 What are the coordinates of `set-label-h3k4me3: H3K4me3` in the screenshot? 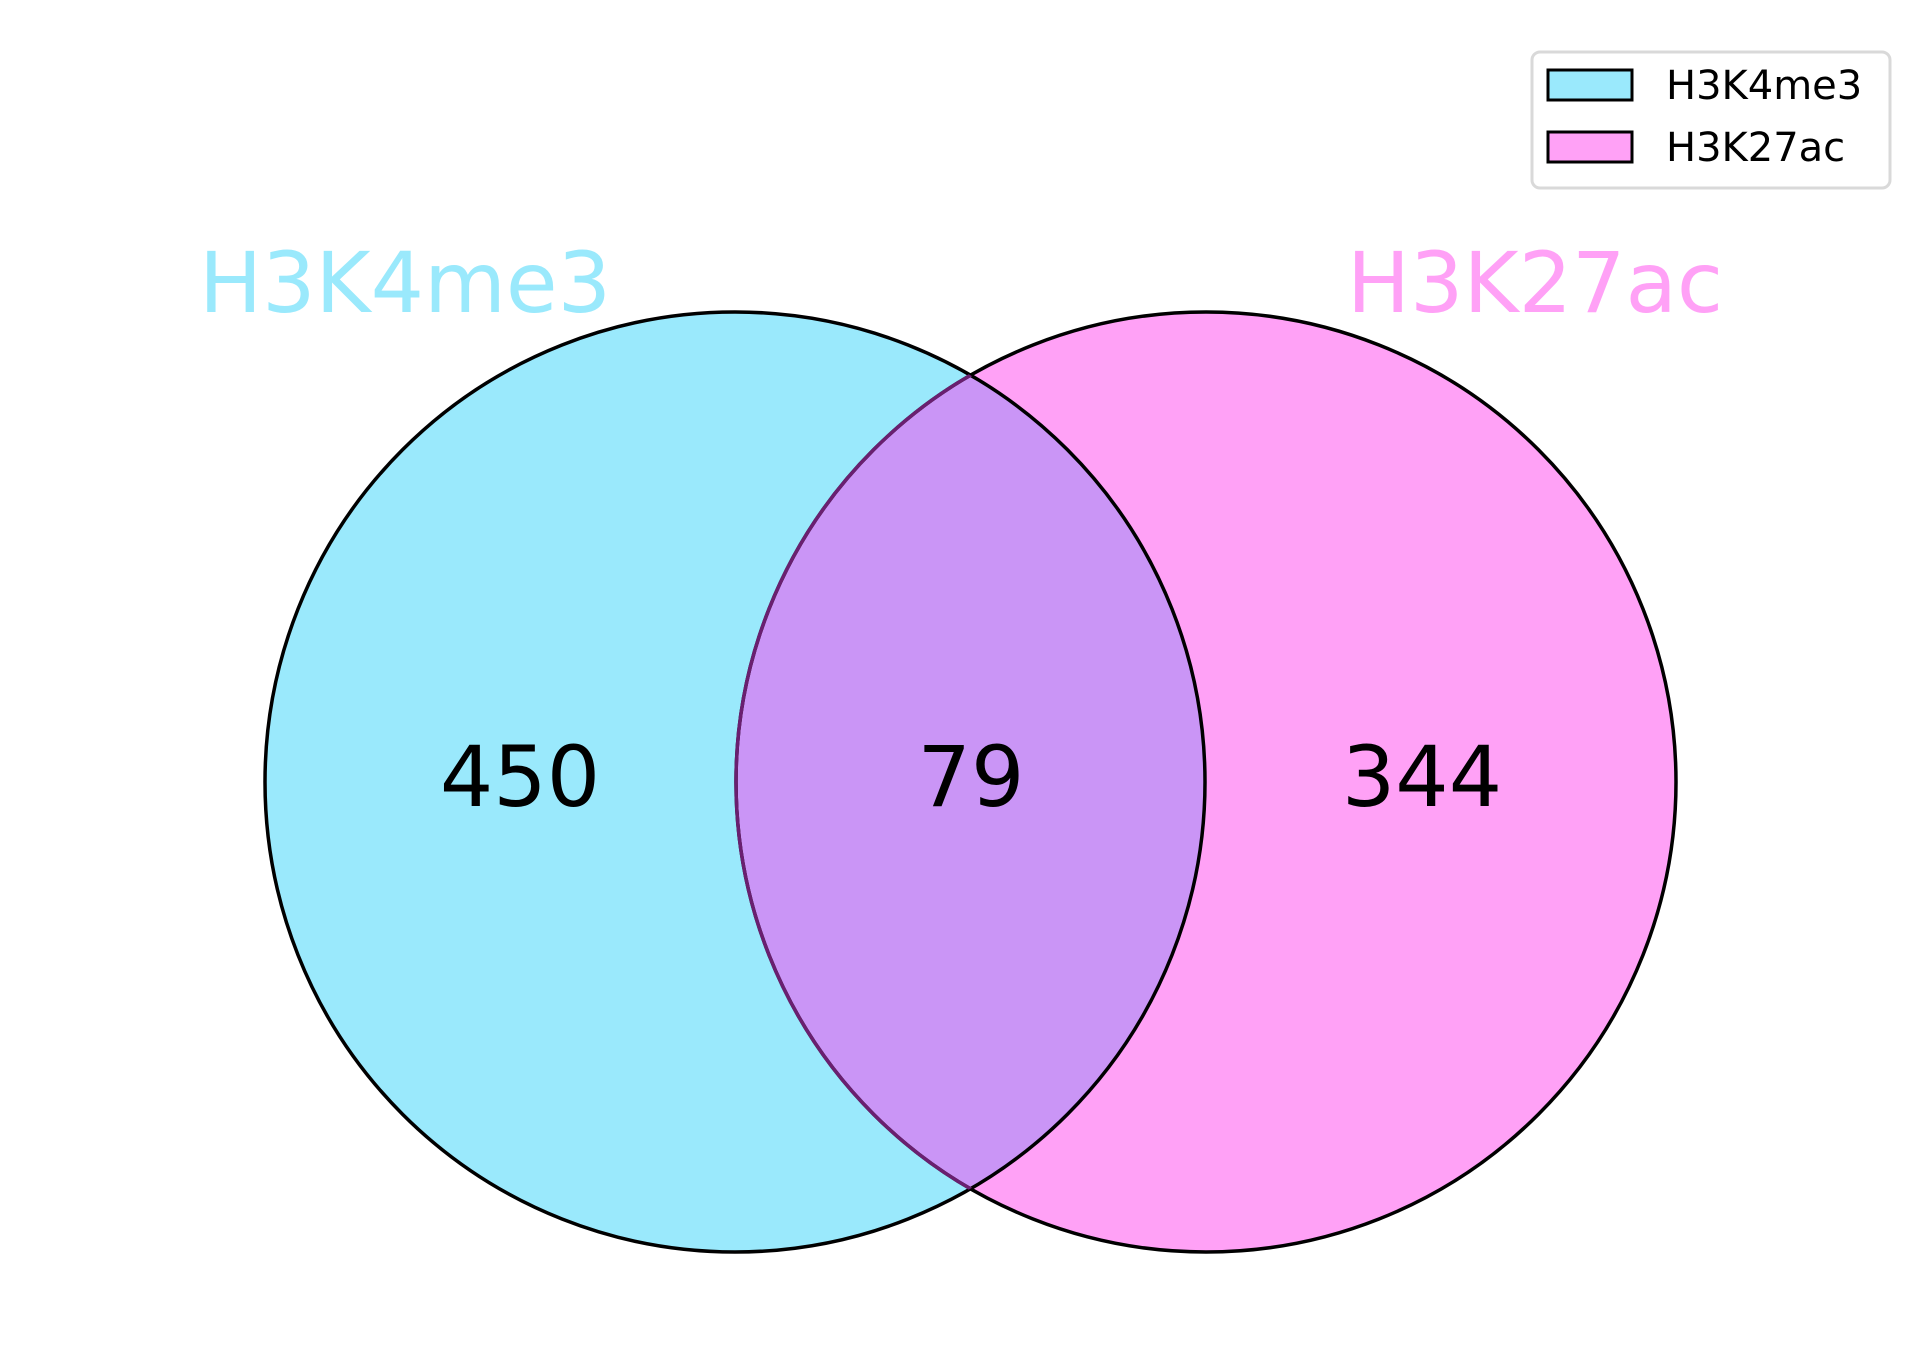 It's located at (405, 283).